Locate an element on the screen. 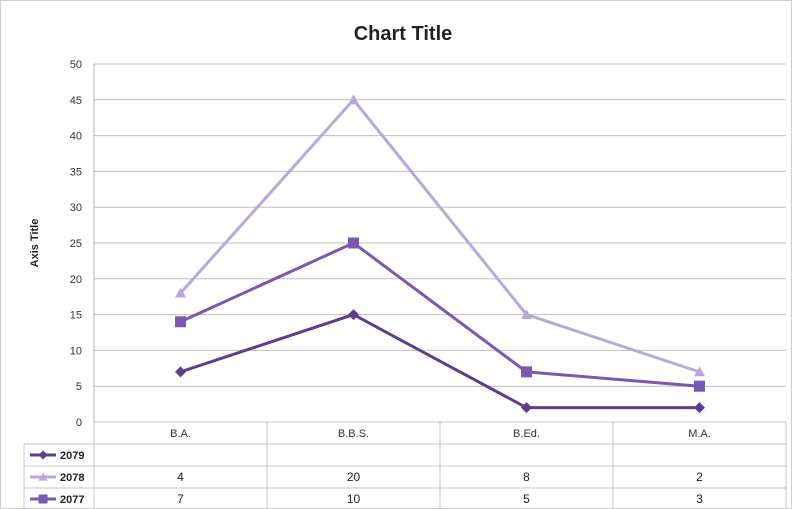 This screenshot has width=792, height=509. table-cell-value: 8 is located at coordinates (526, 477).